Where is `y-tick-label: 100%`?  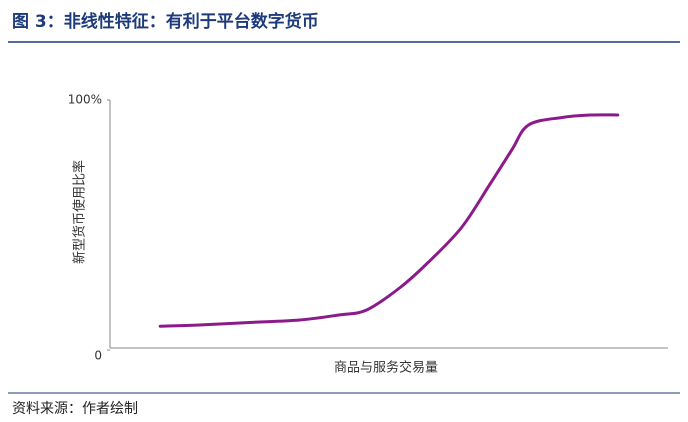 y-tick-label: 100% is located at coordinates (85, 100).